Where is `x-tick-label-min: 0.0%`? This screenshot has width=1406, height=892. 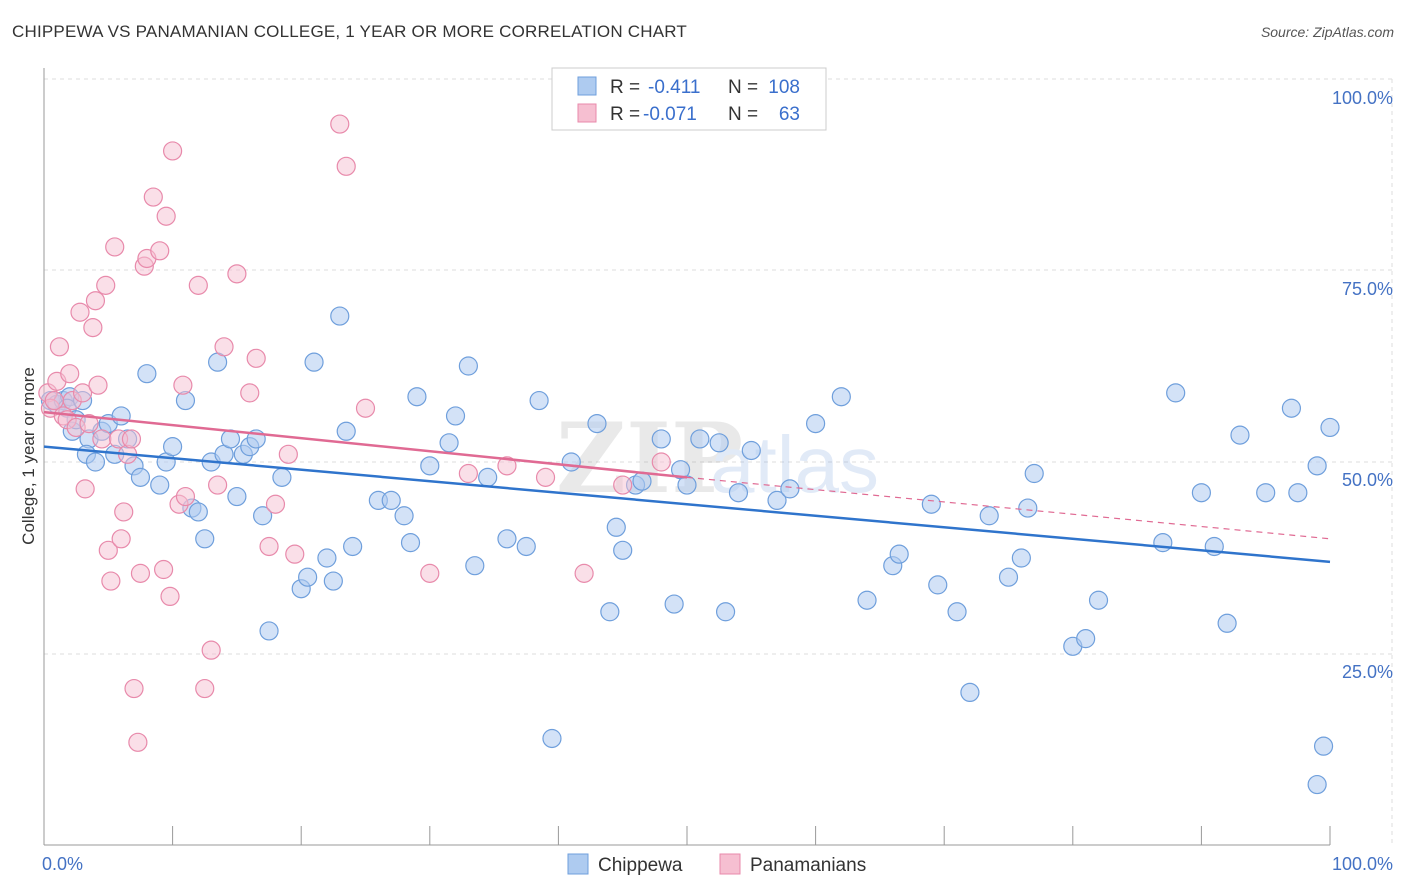 x-tick-label-min: 0.0% is located at coordinates (62, 864).